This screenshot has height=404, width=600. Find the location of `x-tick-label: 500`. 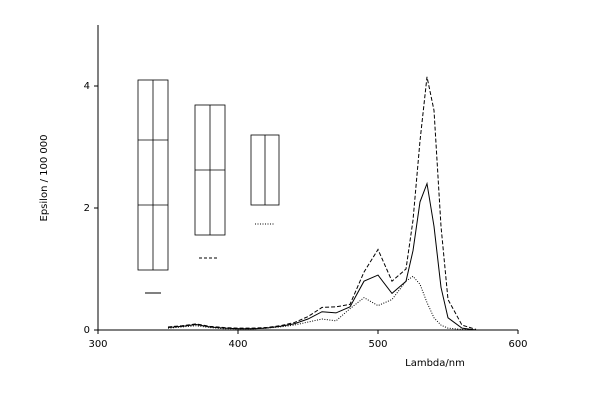

x-tick-label: 500 is located at coordinates (377, 344).